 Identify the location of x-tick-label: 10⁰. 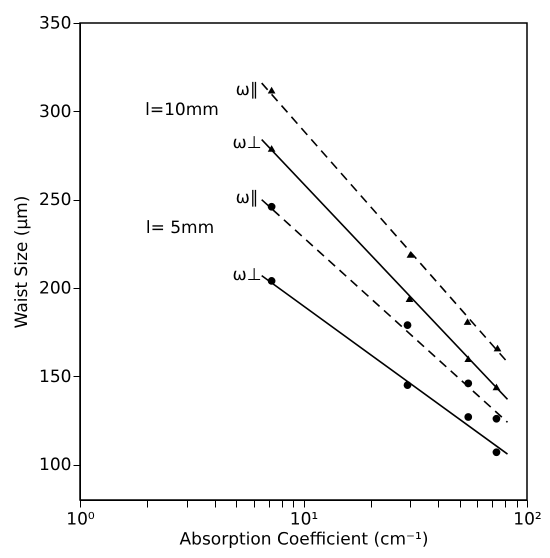
(80, 520).